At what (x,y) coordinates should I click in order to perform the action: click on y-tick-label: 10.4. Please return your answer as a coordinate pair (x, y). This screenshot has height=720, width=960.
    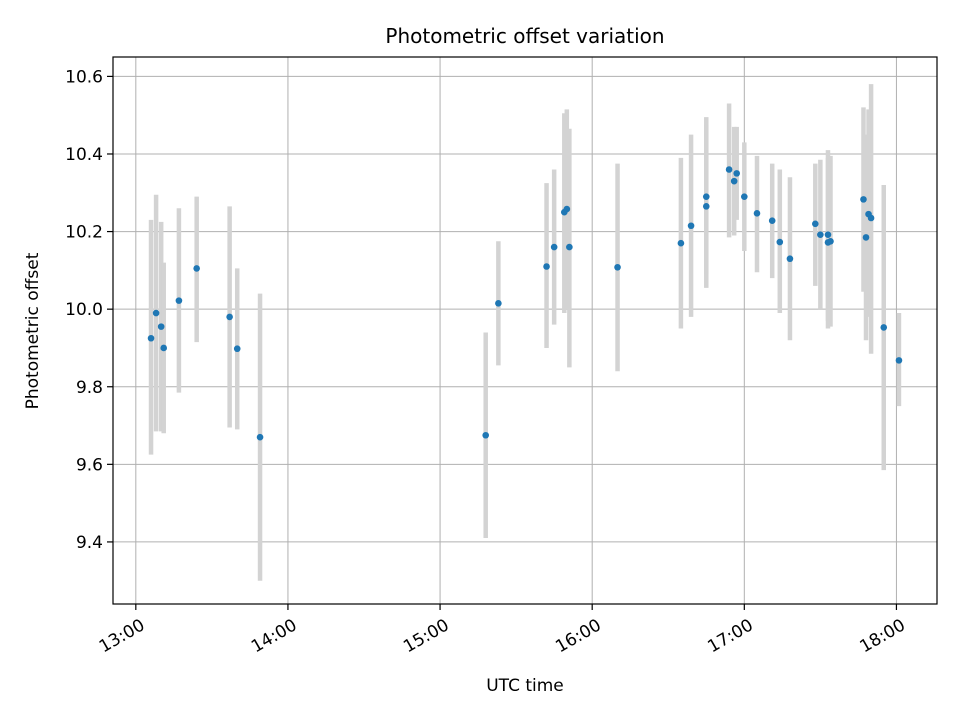
    Looking at the image, I should click on (84, 155).